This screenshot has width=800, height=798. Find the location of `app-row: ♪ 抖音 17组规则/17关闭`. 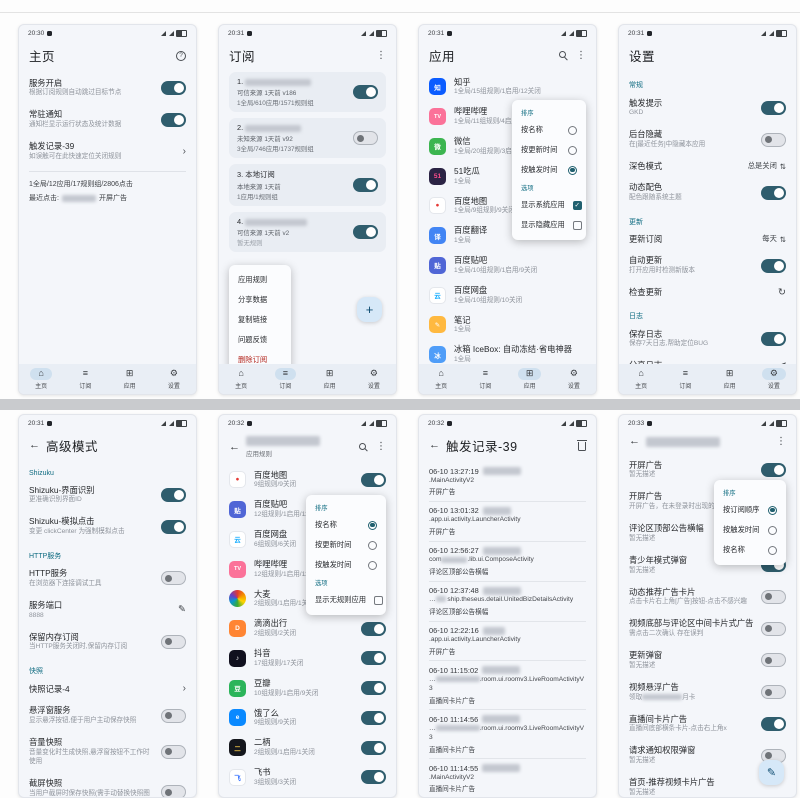

app-row: ♪ 抖音 17组规则/17关闭 is located at coordinates (307, 659).